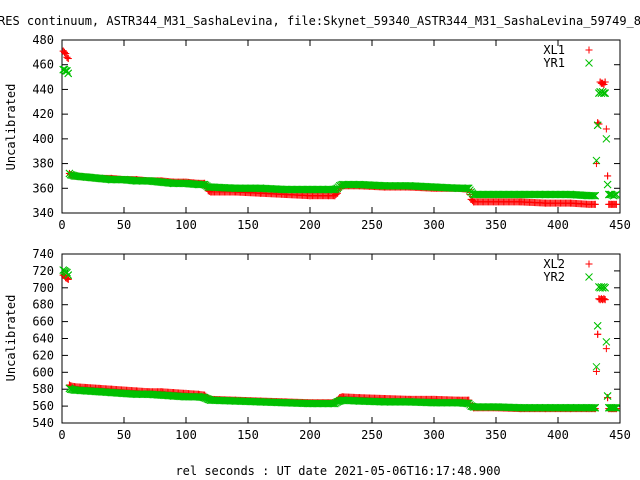 The width and height of the screenshot is (640, 480). What do you see at coordinates (124, 435) in the screenshot?
I see `x-tick-label: 50` at bounding box center [124, 435].